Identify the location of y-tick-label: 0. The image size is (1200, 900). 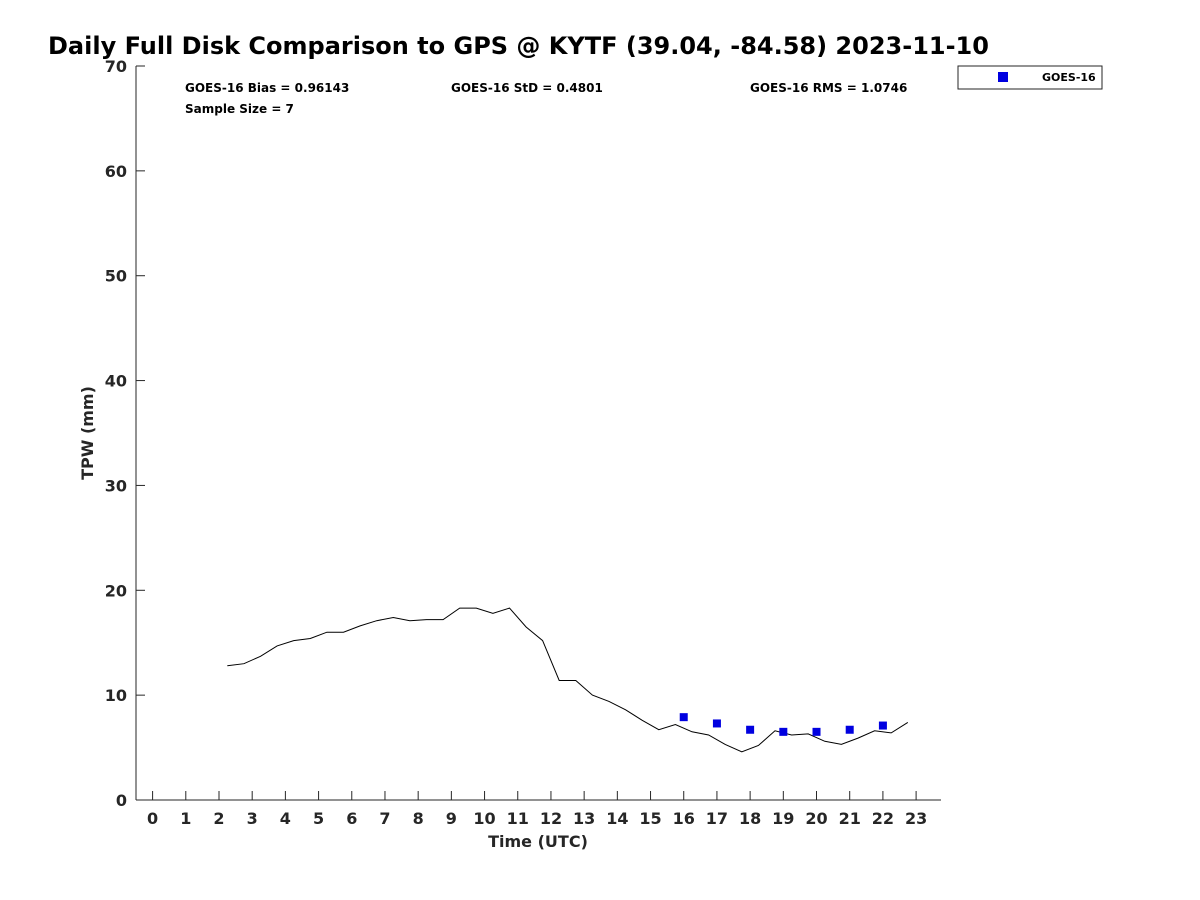
(121, 800).